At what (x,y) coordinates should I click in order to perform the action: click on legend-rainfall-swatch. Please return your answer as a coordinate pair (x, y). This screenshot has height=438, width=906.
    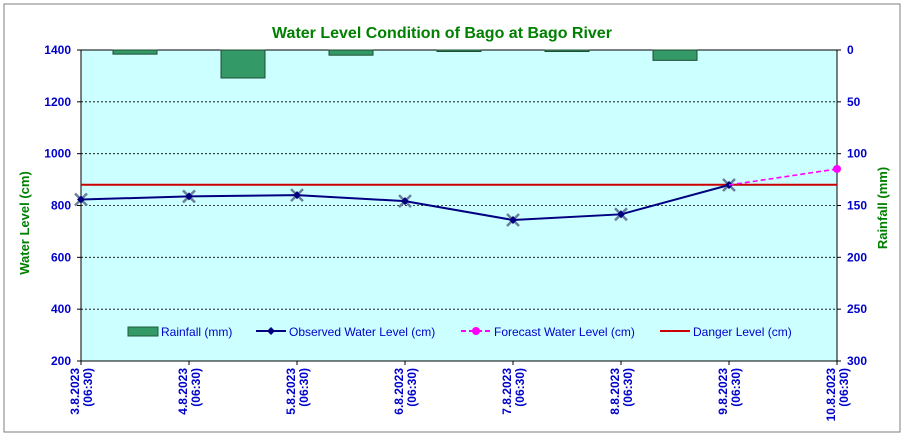
    Looking at the image, I should click on (143, 331).